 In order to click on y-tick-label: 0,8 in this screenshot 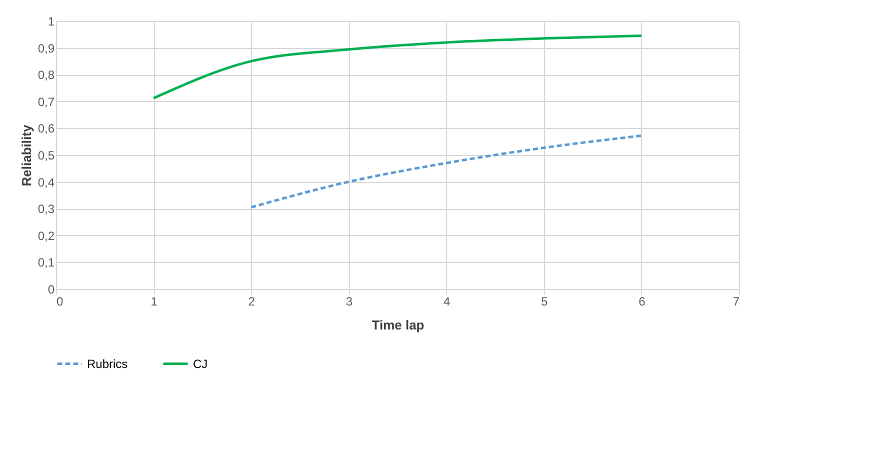, I will do `click(46, 75)`.